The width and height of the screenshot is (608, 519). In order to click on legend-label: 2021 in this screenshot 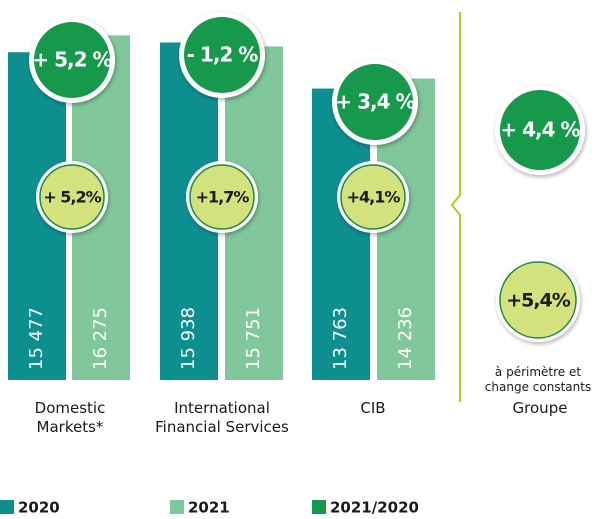, I will do `click(209, 508)`.